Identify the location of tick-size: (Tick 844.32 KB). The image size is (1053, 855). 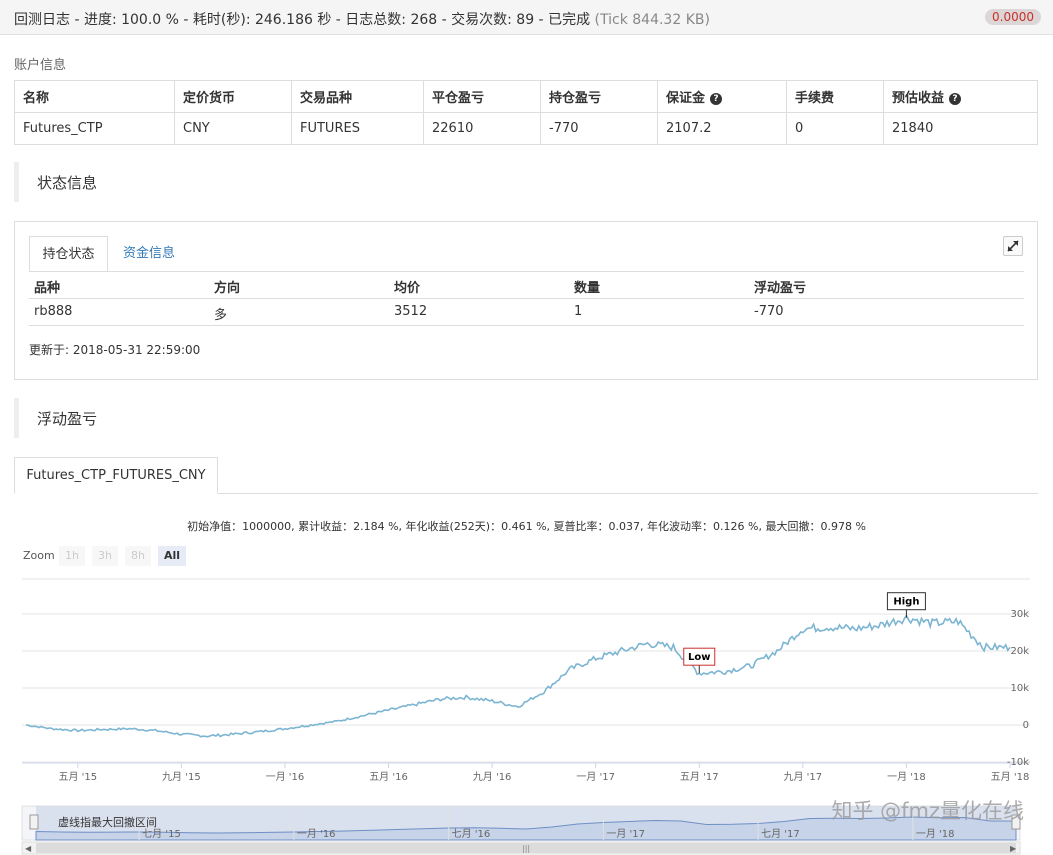
(652, 20).